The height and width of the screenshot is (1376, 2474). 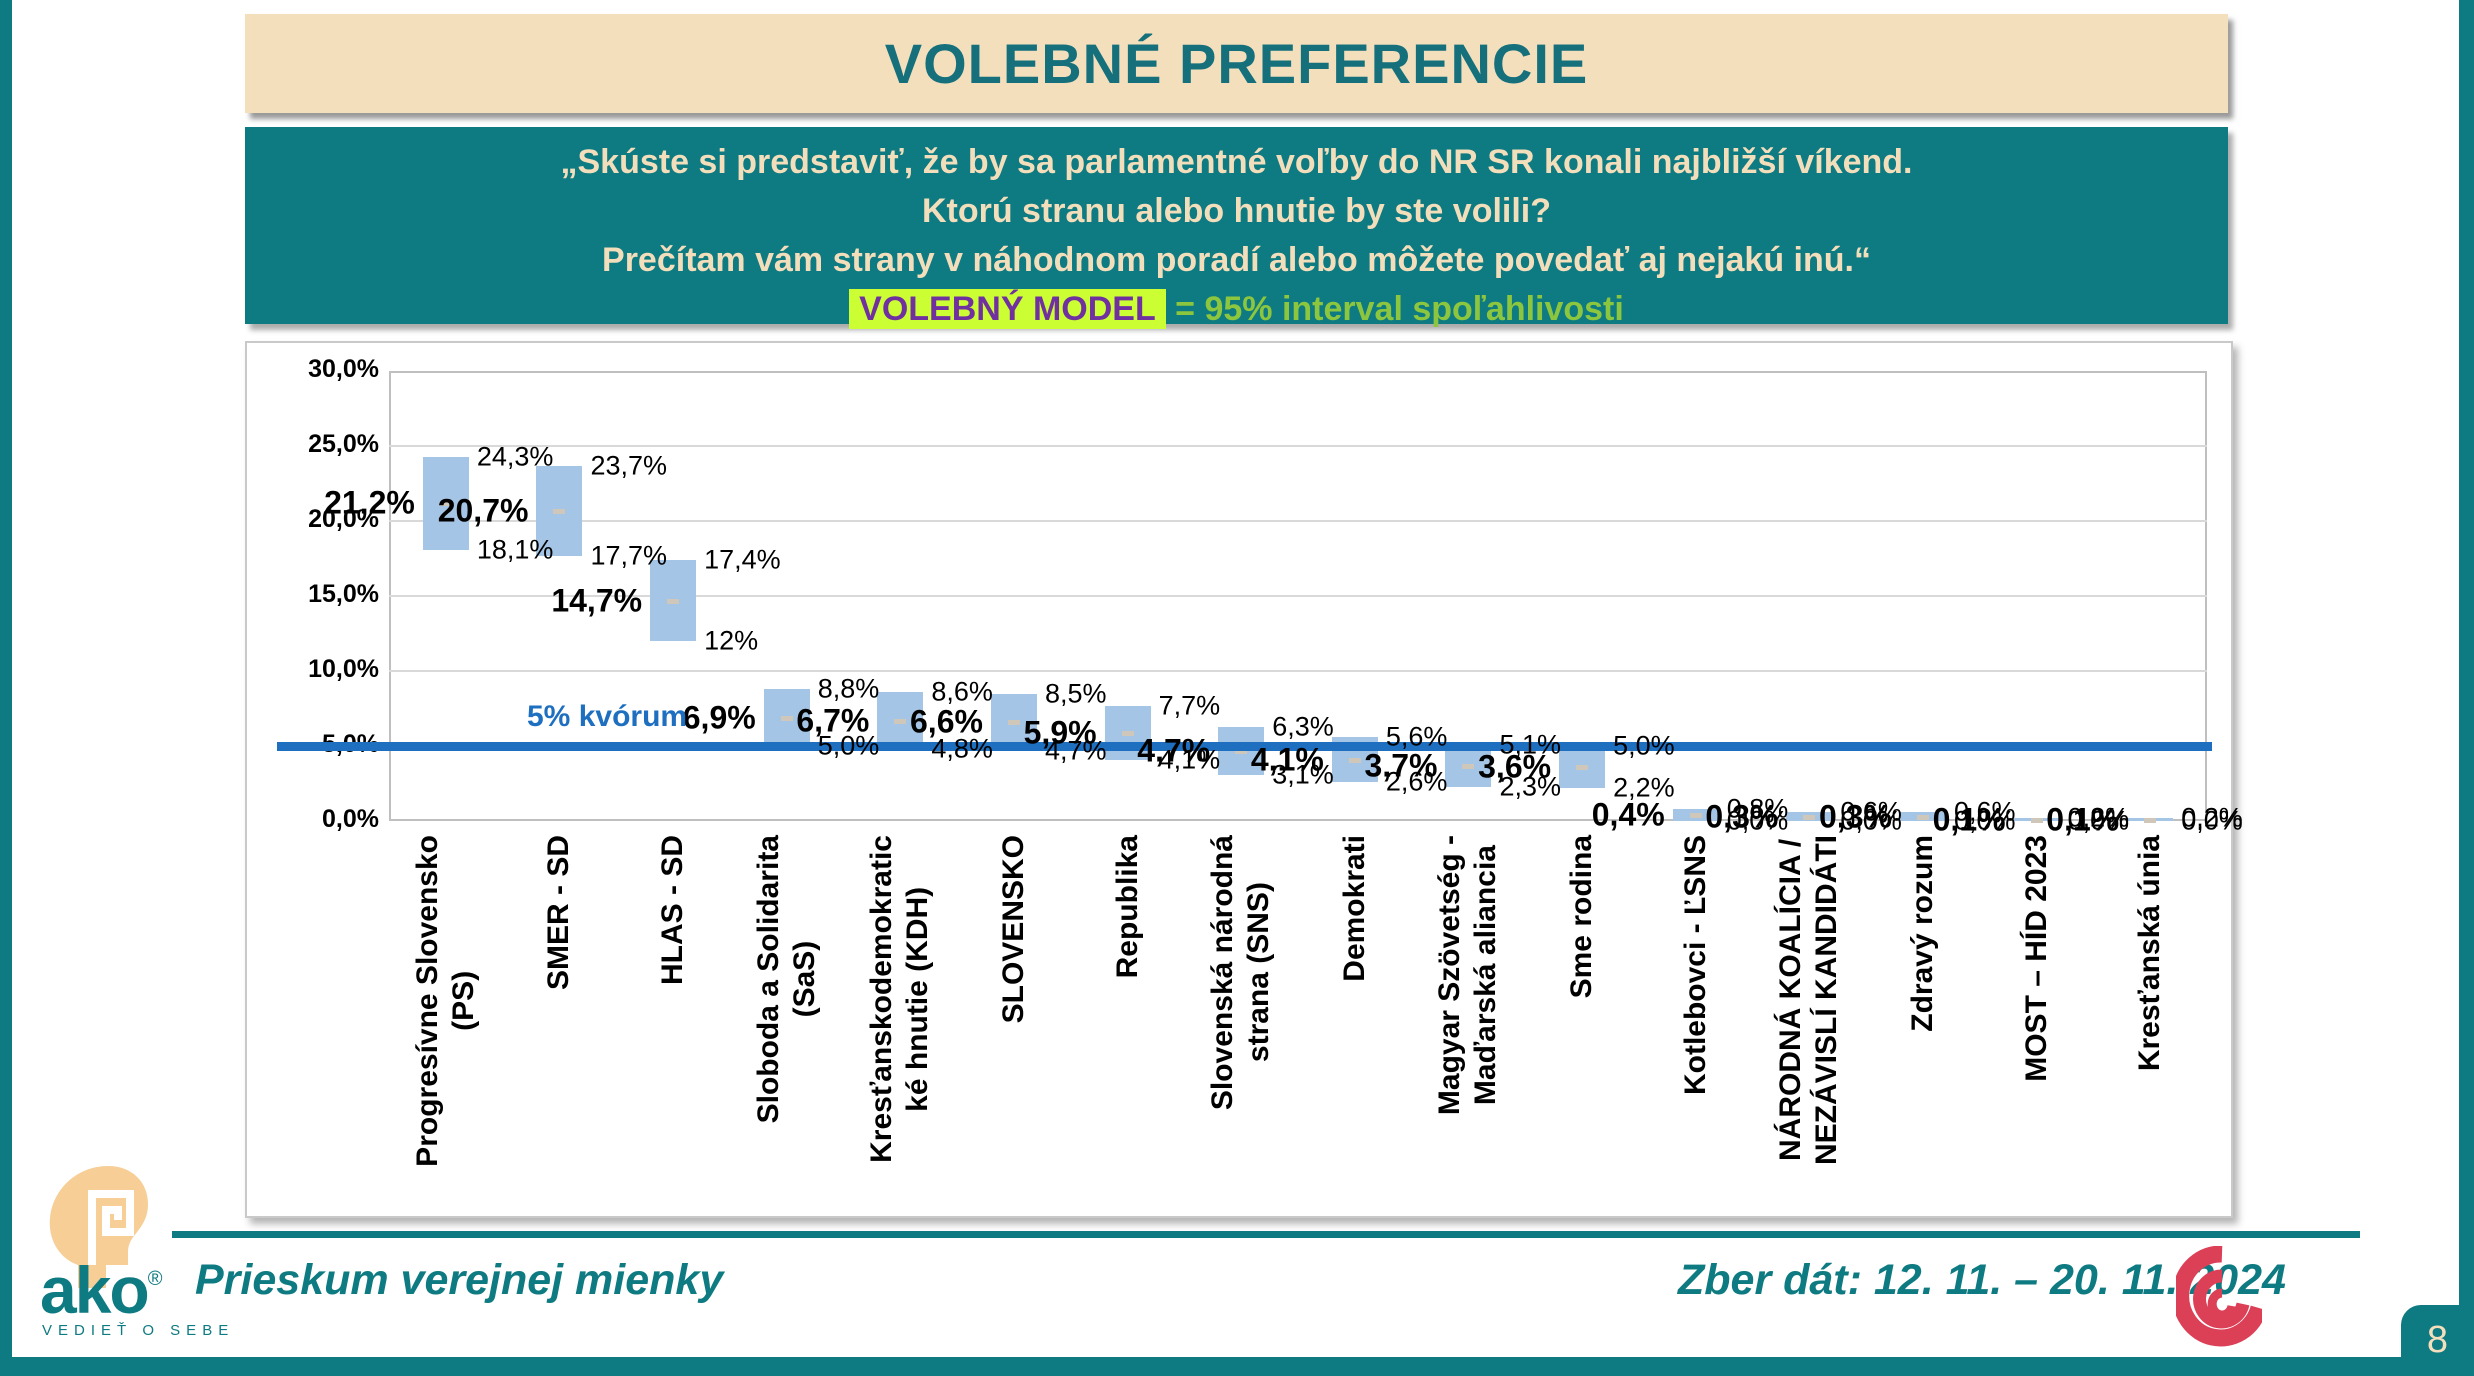 What do you see at coordinates (1530, 786) in the screenshot?
I see `value-label-low: 2,3%` at bounding box center [1530, 786].